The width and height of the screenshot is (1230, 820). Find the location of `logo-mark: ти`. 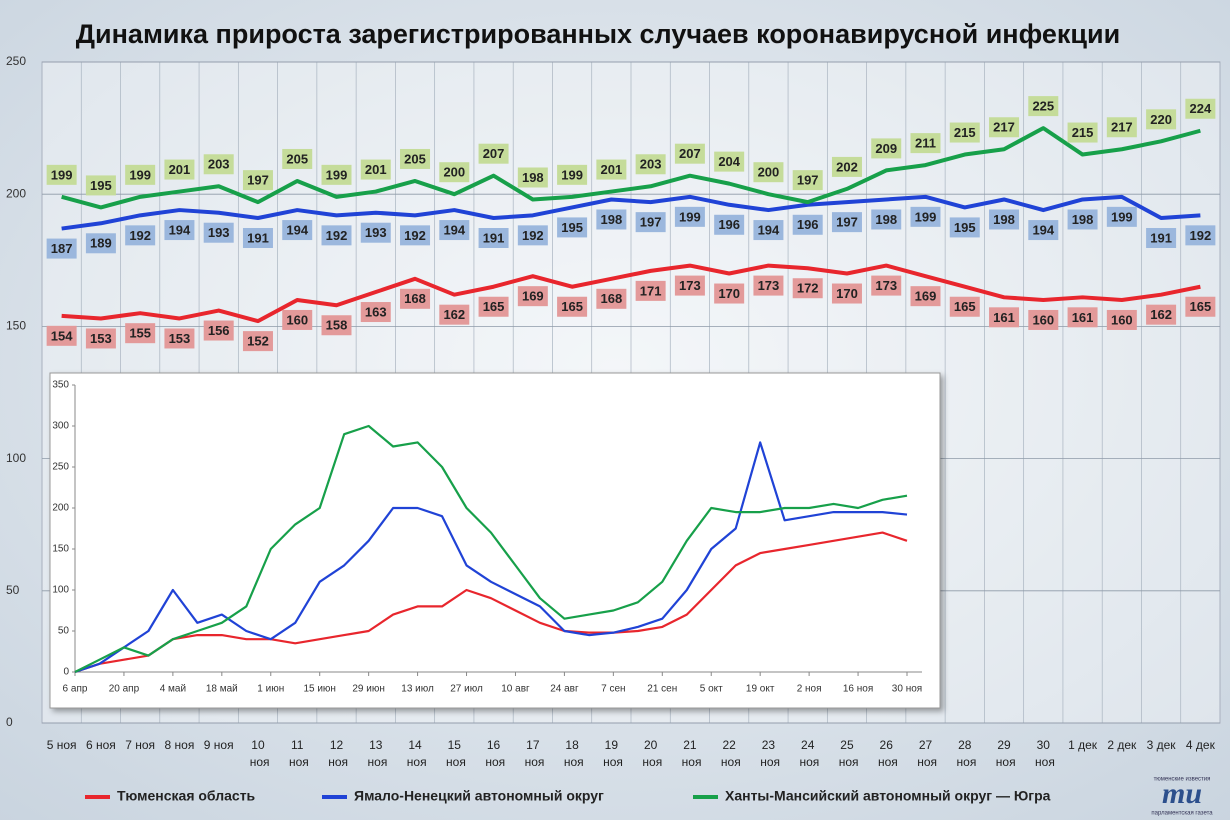

logo-mark: ти is located at coordinates (1182, 793).